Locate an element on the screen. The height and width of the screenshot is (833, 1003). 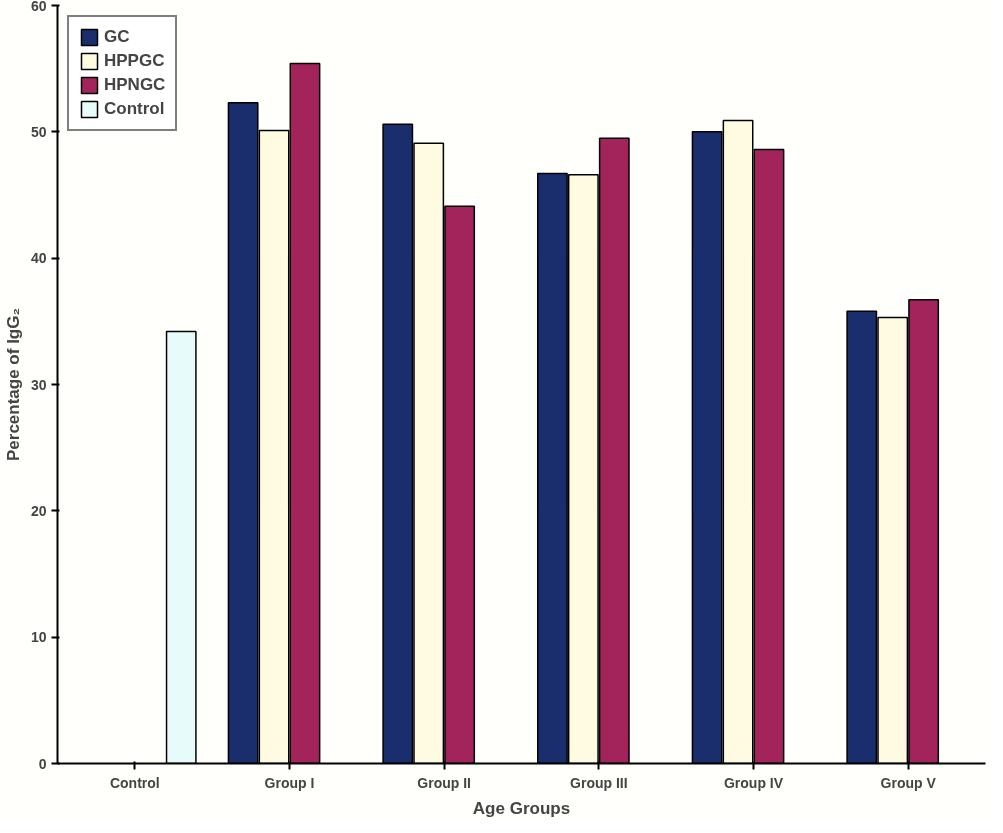
y-tick-label: 10 is located at coordinates (38, 637).